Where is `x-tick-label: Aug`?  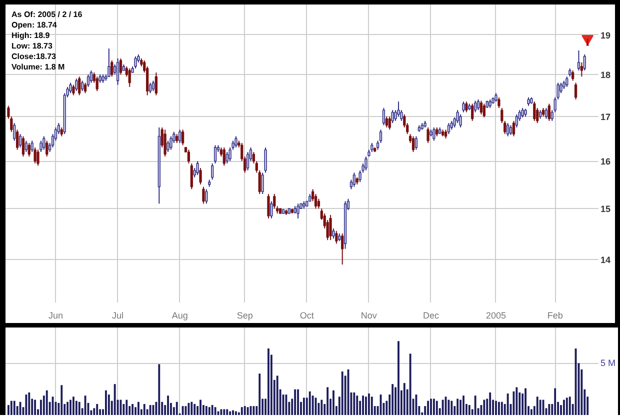
x-tick-label: Aug is located at coordinates (180, 315).